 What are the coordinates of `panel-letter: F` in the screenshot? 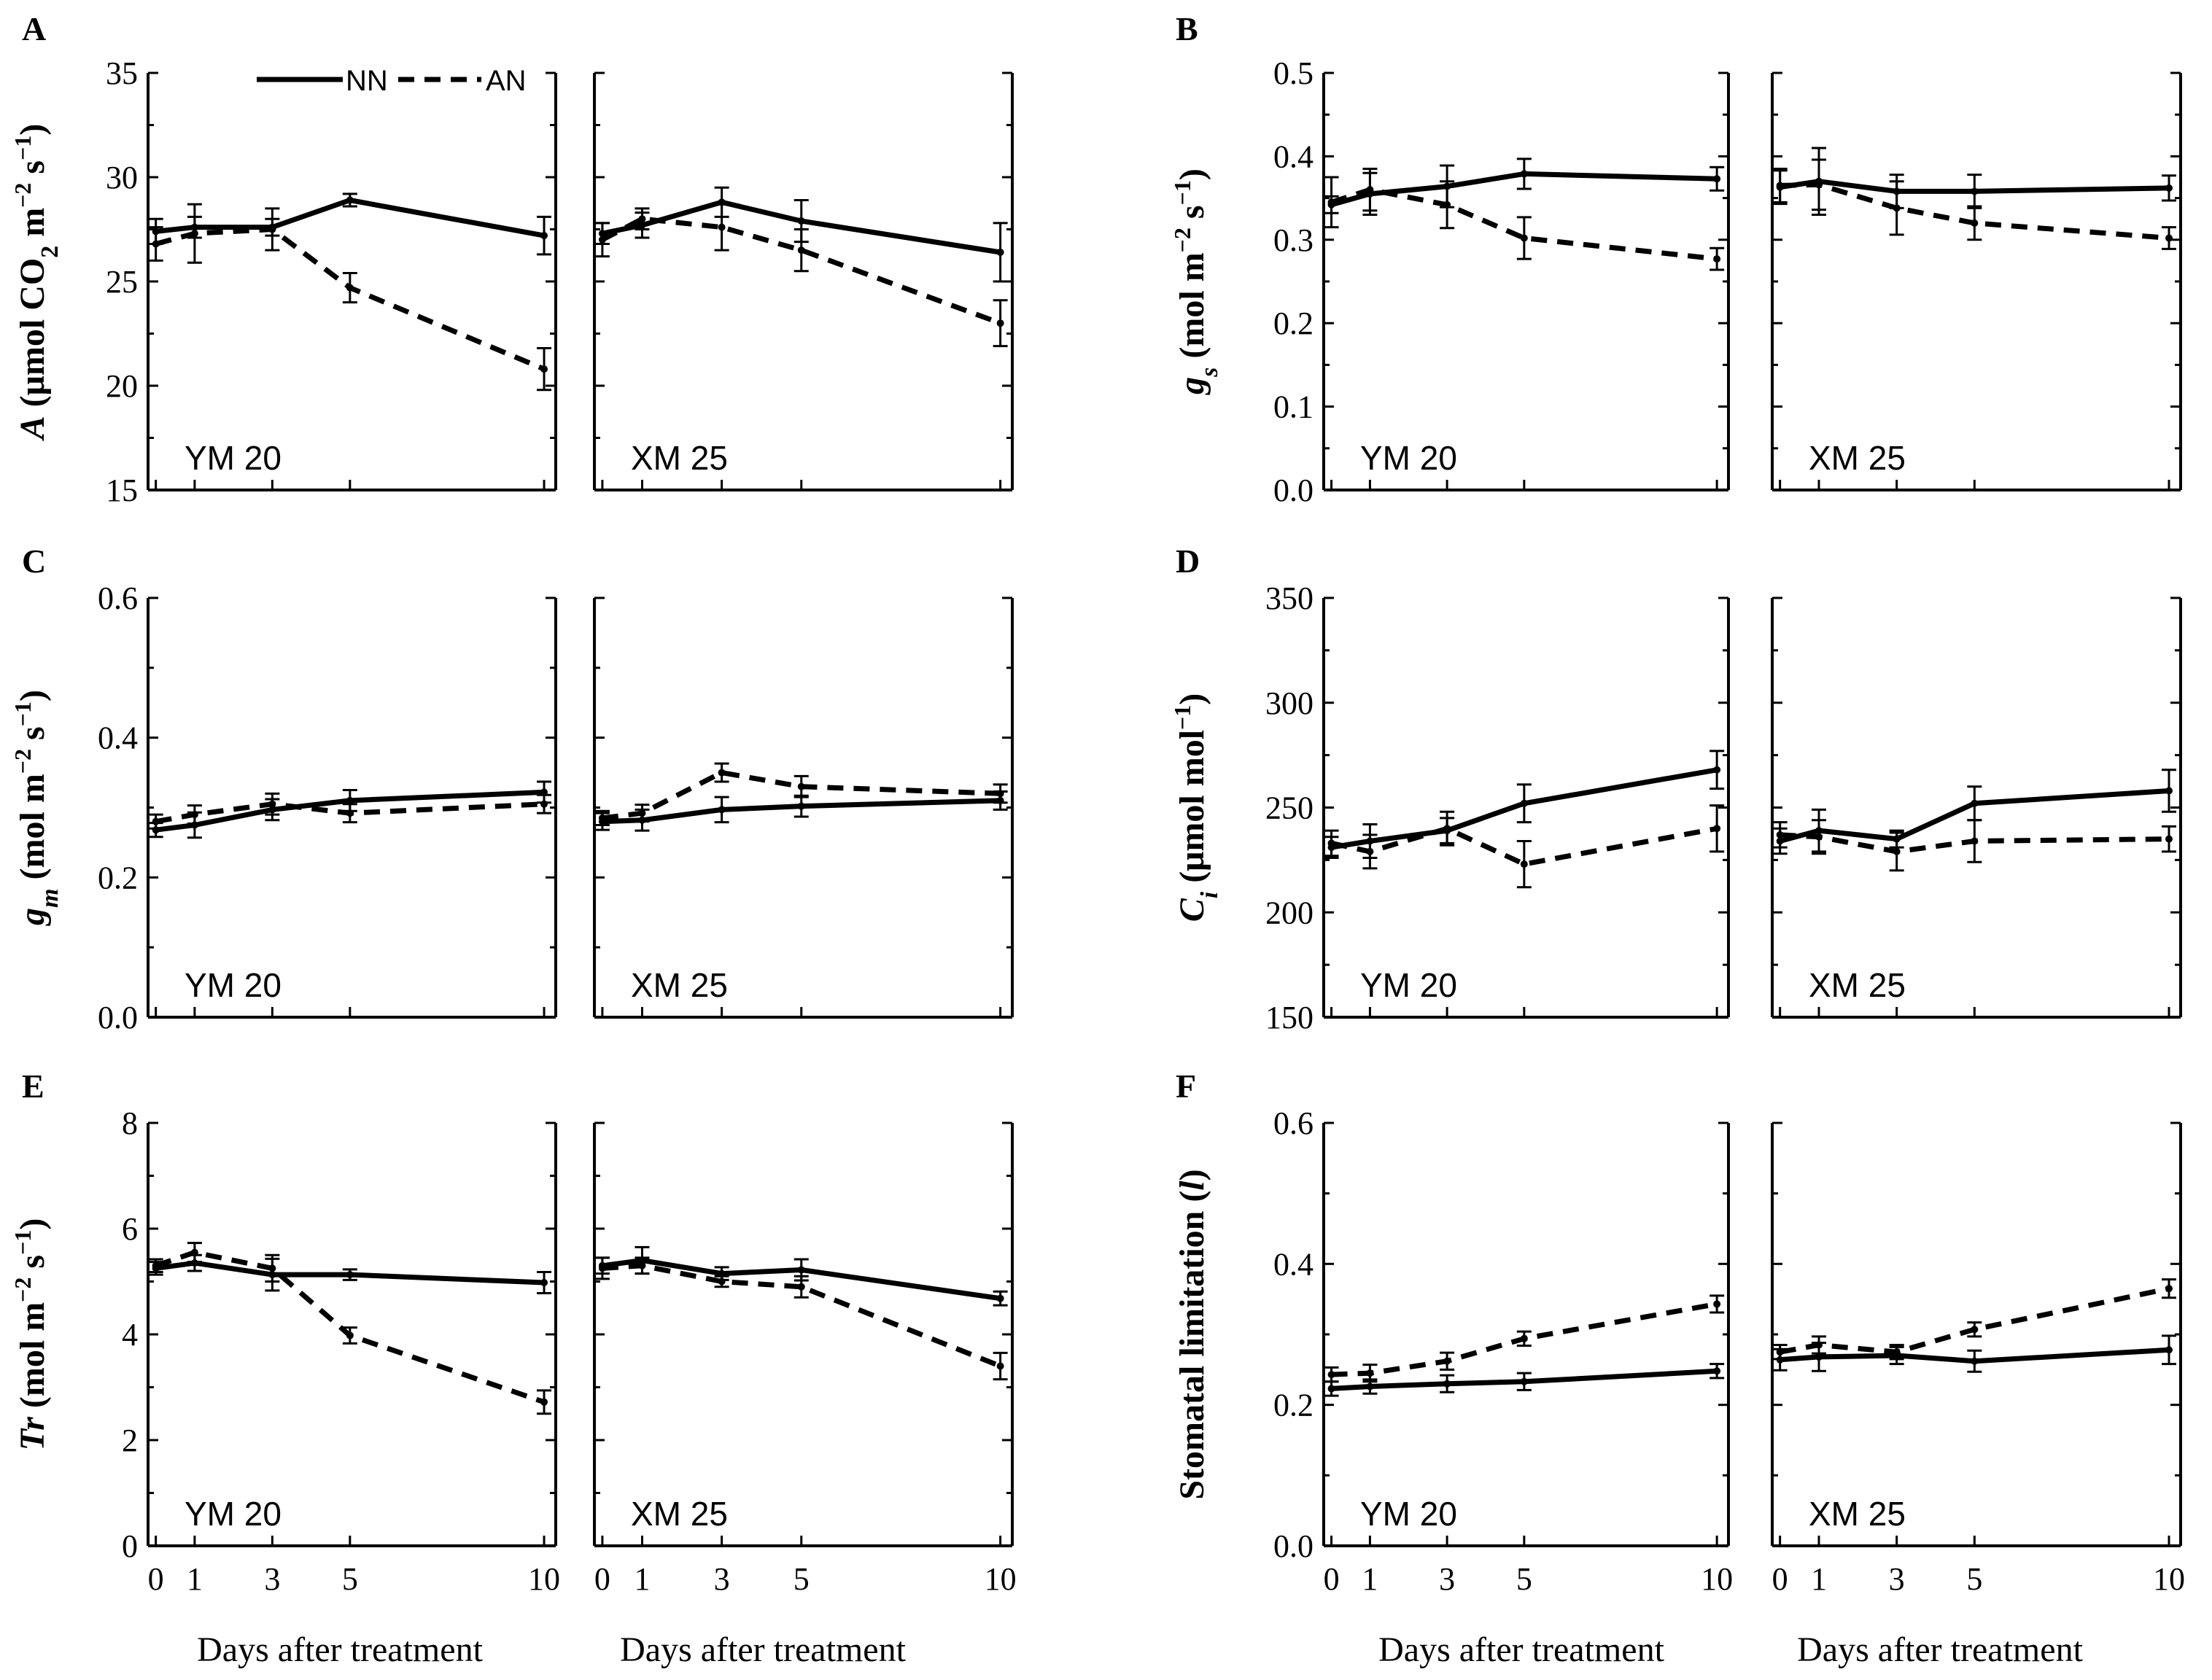 It's located at (1186, 1086).